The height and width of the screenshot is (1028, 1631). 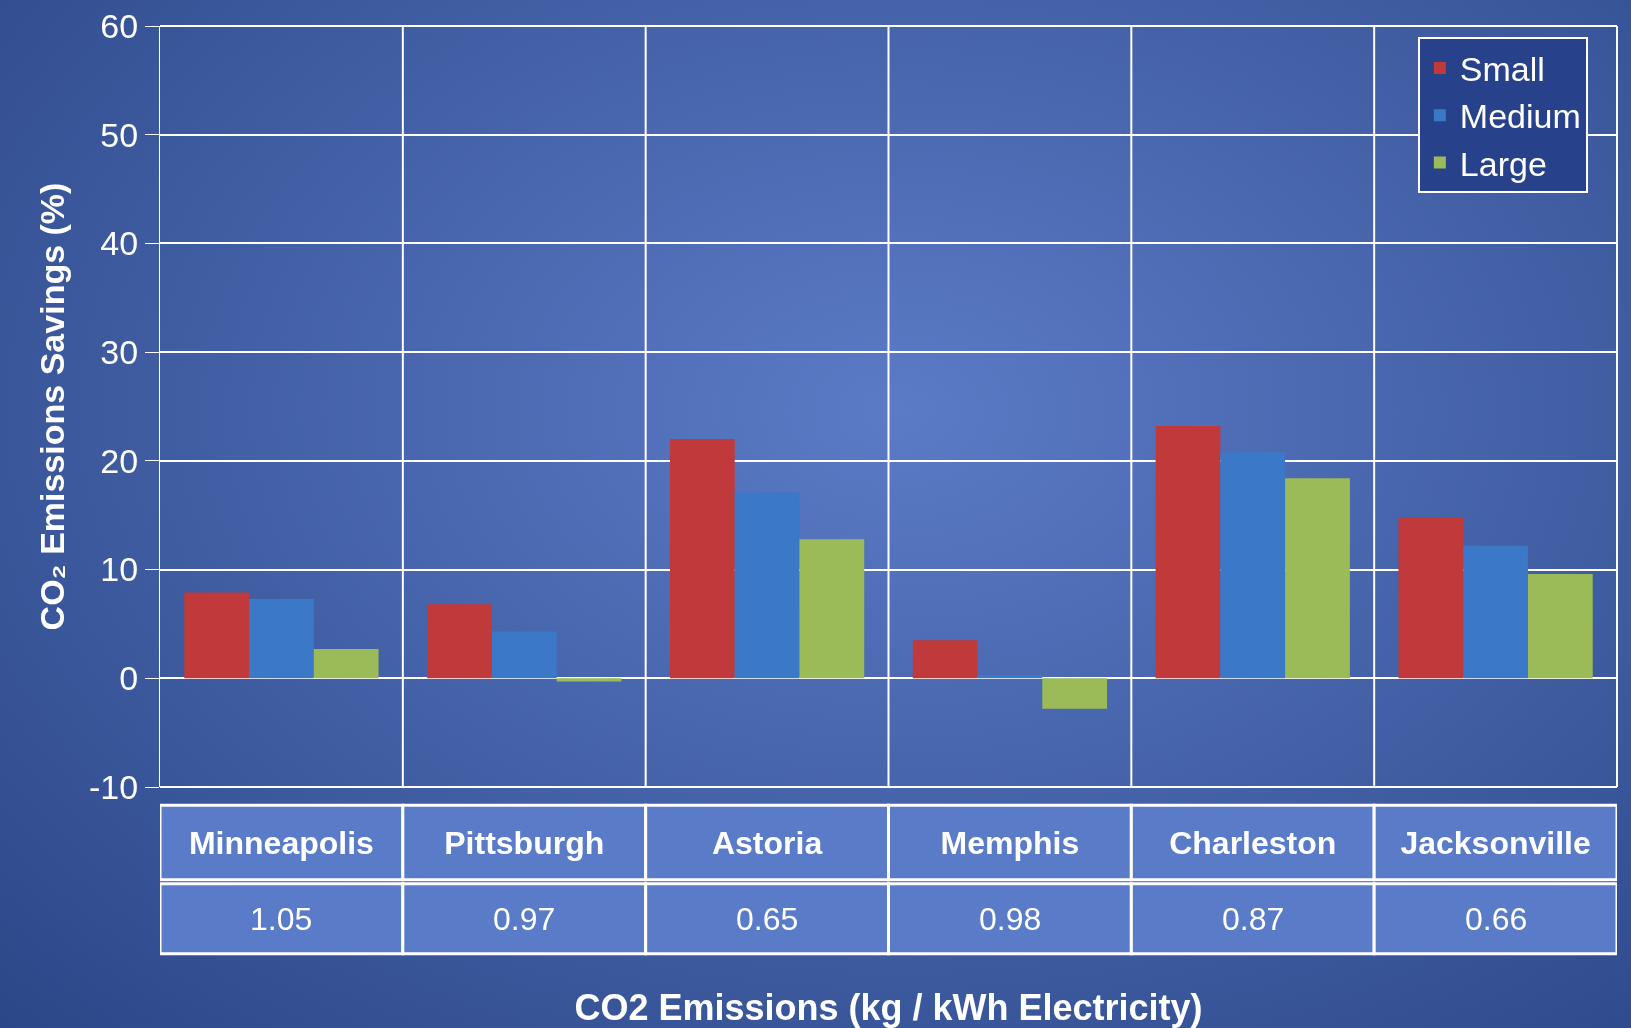 I want to click on legend-label: Medium, so click(x=1520, y=116).